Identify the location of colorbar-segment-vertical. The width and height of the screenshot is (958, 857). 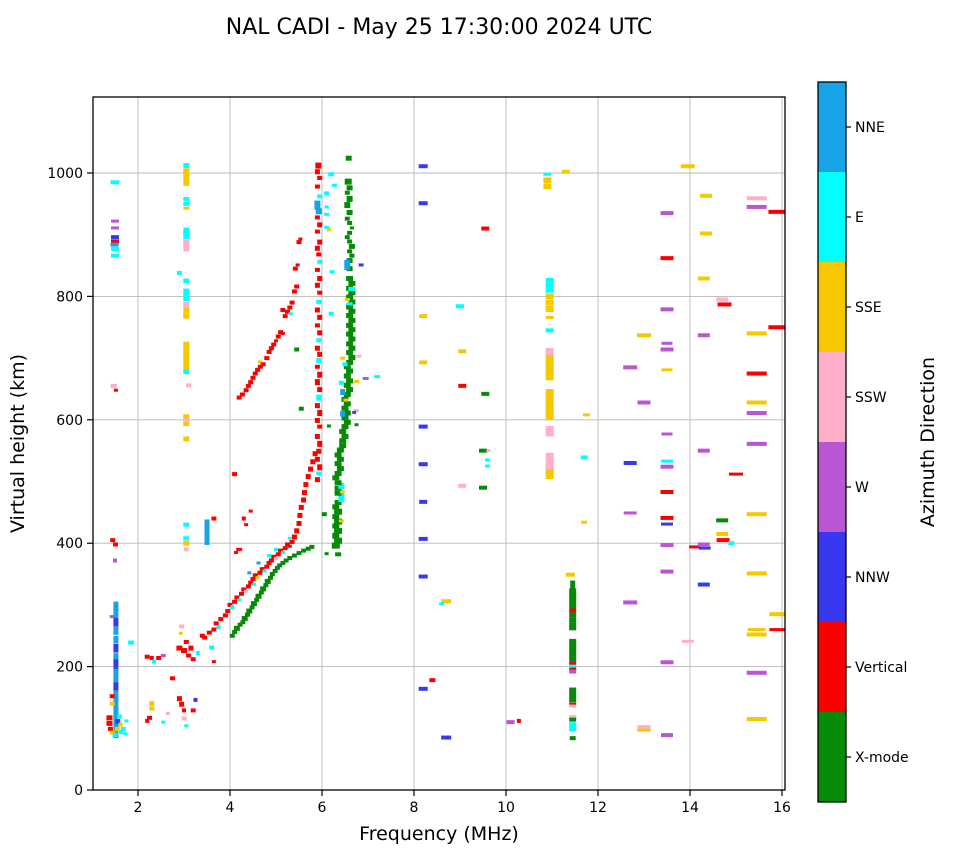
(832, 667).